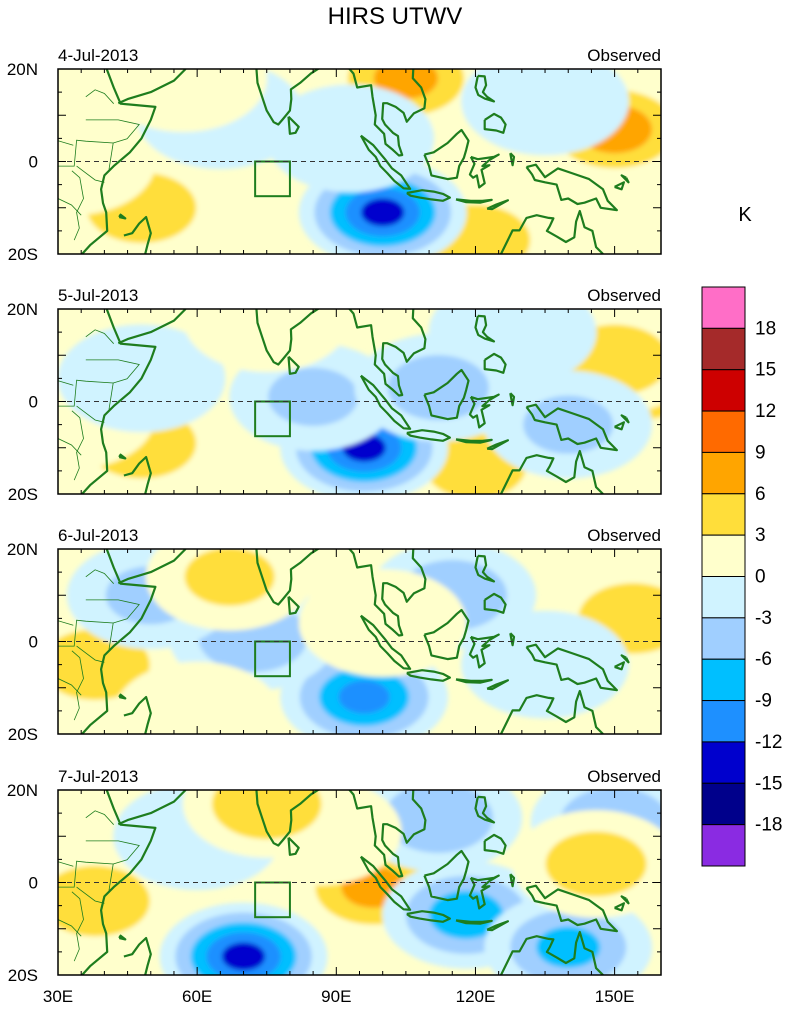 This screenshot has height=1013, width=791. I want to click on anomaly-field, so click(359, 641).